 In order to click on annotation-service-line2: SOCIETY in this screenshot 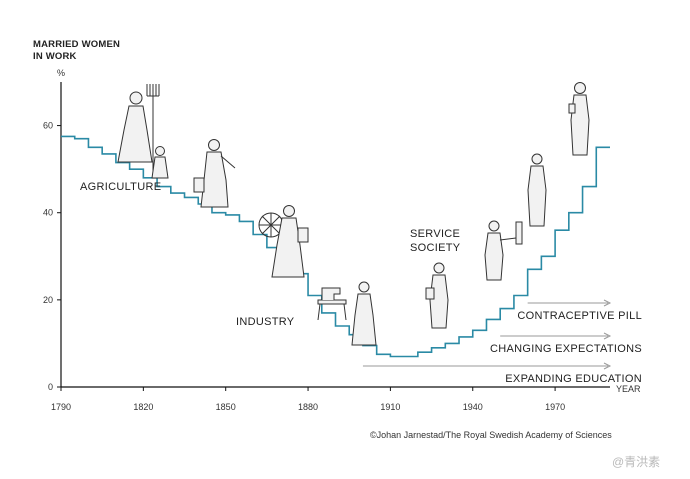, I will do `click(435, 248)`.